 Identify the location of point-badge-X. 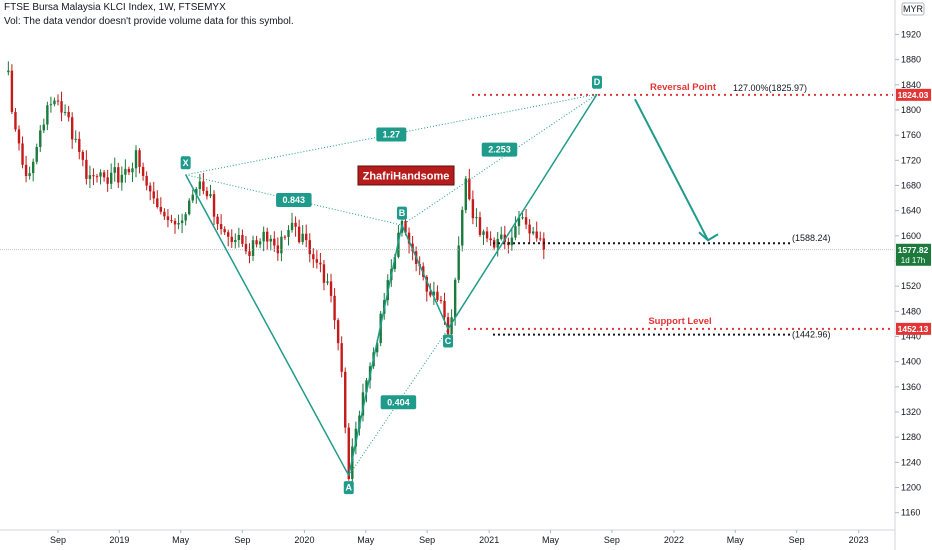
(185, 163).